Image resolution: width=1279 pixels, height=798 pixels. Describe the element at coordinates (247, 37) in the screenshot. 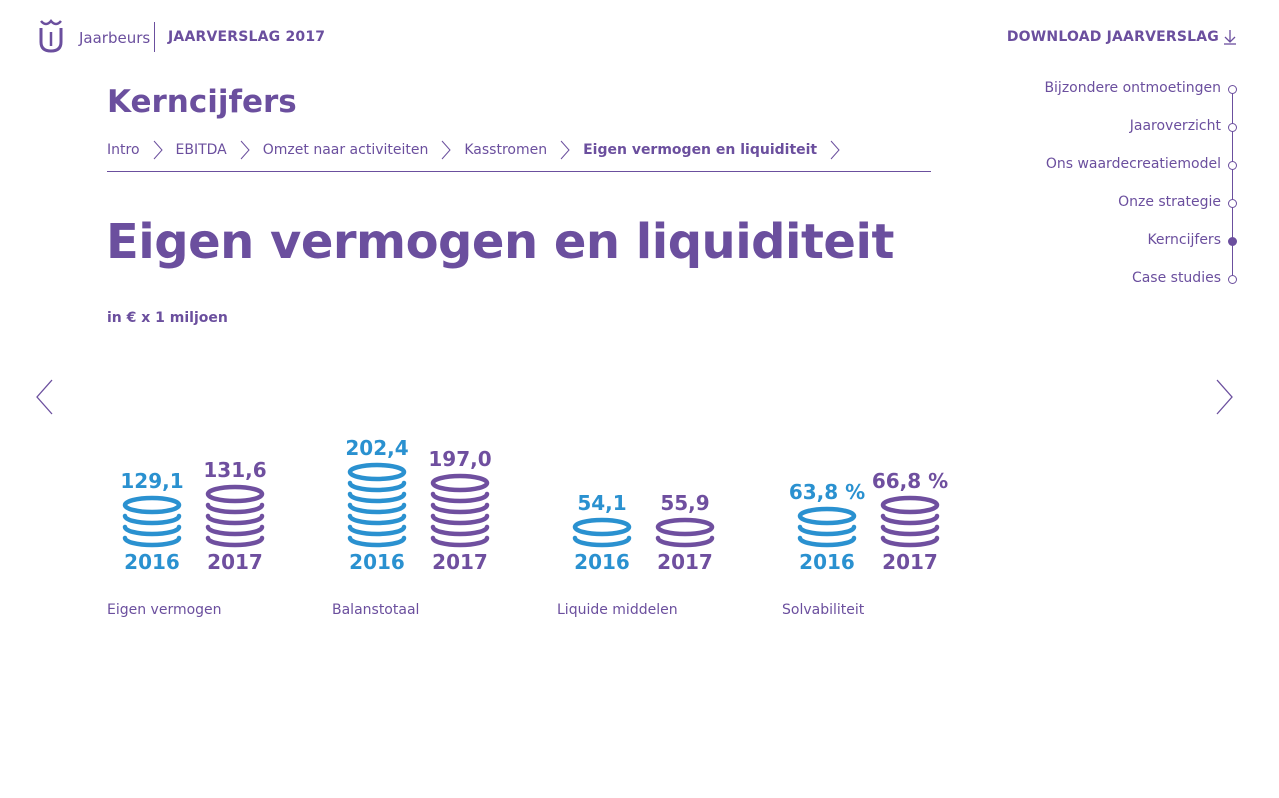

I see `report-title: JAARVERSLAG 2017` at that location.